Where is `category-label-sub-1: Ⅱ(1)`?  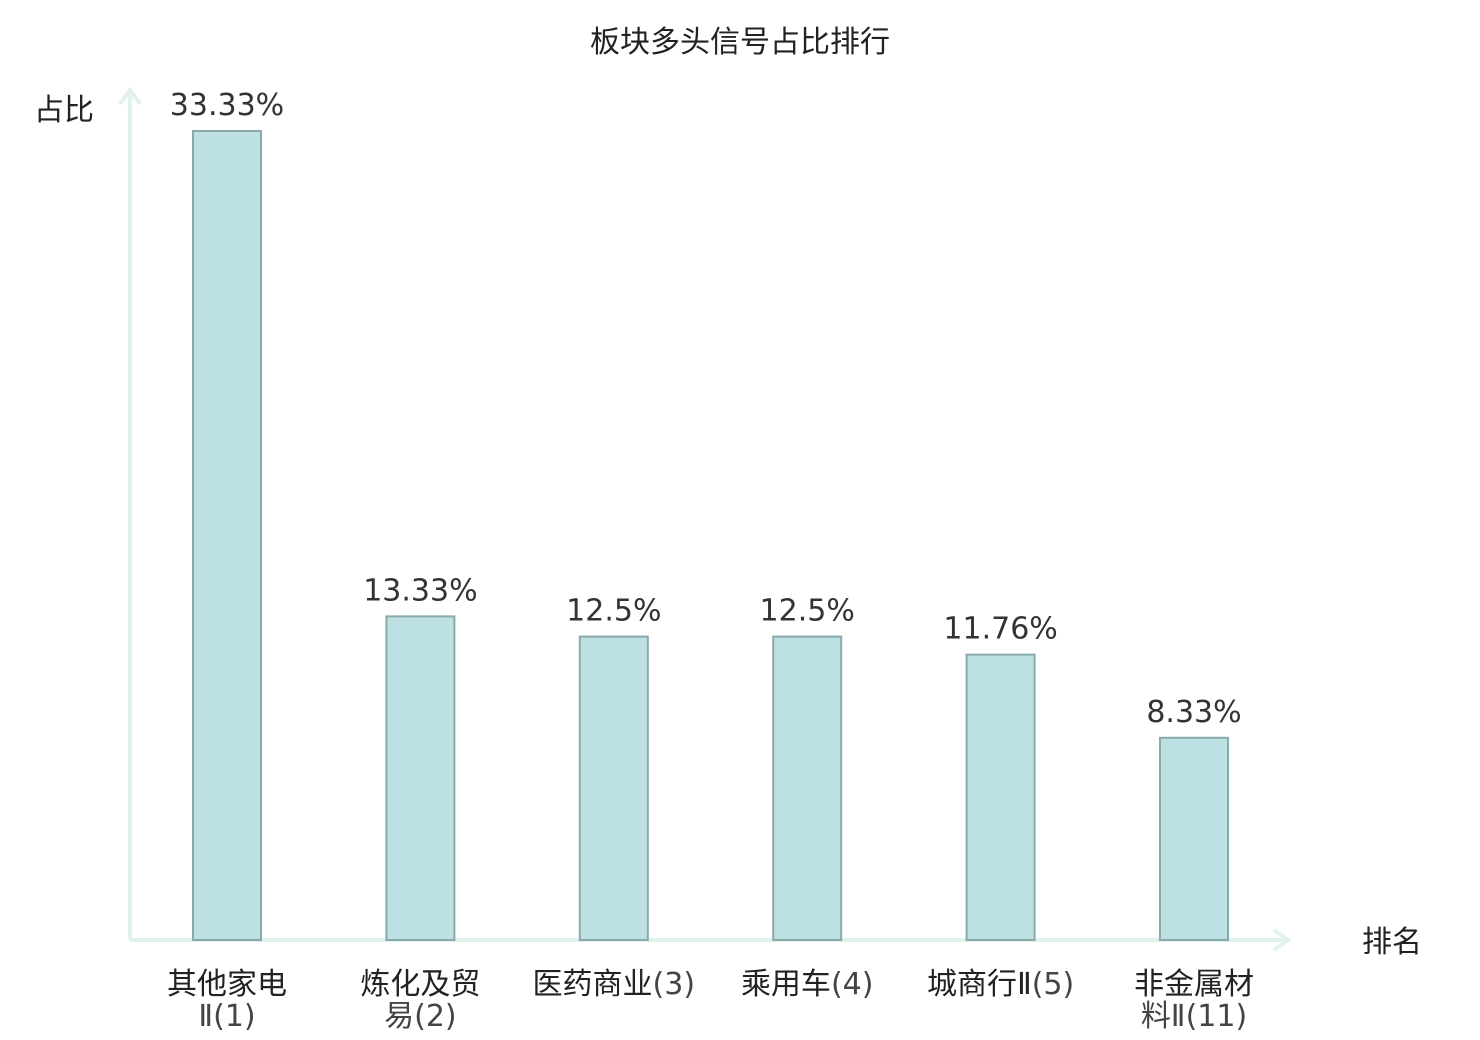
category-label-sub-1: Ⅱ(1) is located at coordinates (226, 1016).